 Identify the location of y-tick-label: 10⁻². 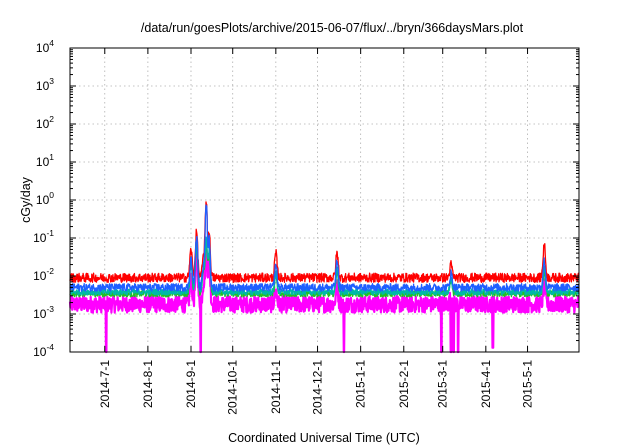
(43, 274).